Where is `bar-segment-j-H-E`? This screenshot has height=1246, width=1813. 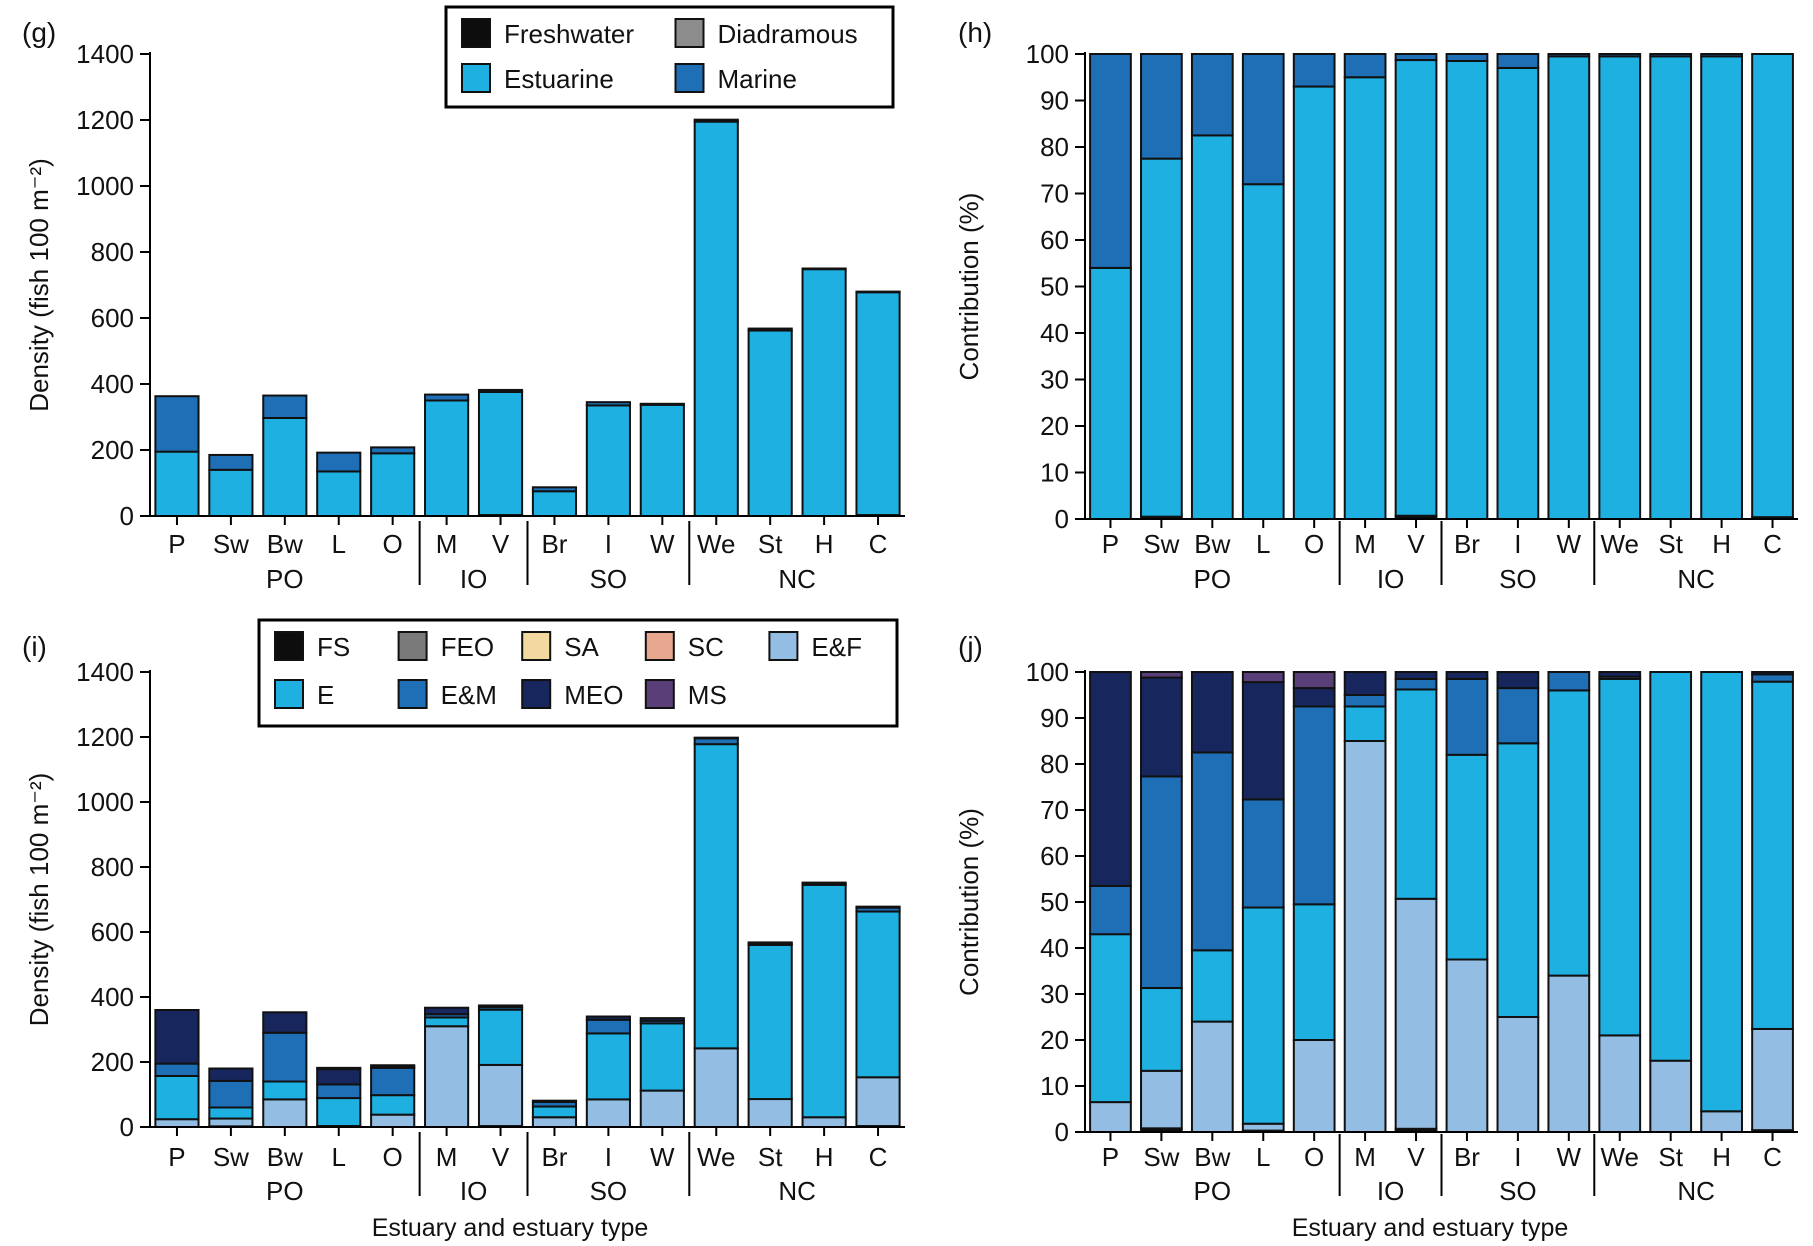 bar-segment-j-H-E is located at coordinates (1721, 892).